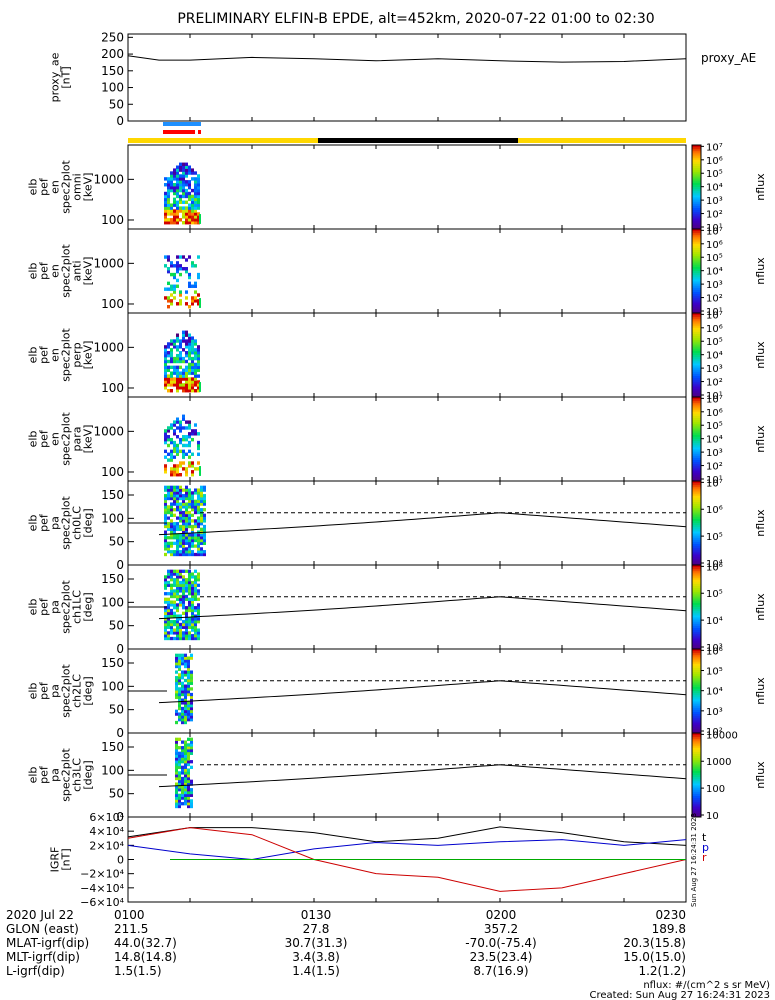 The height and width of the screenshot is (1000, 775). Describe the element at coordinates (696, 175) in the screenshot. I see `spec-omni-colorbar-cell` at that location.